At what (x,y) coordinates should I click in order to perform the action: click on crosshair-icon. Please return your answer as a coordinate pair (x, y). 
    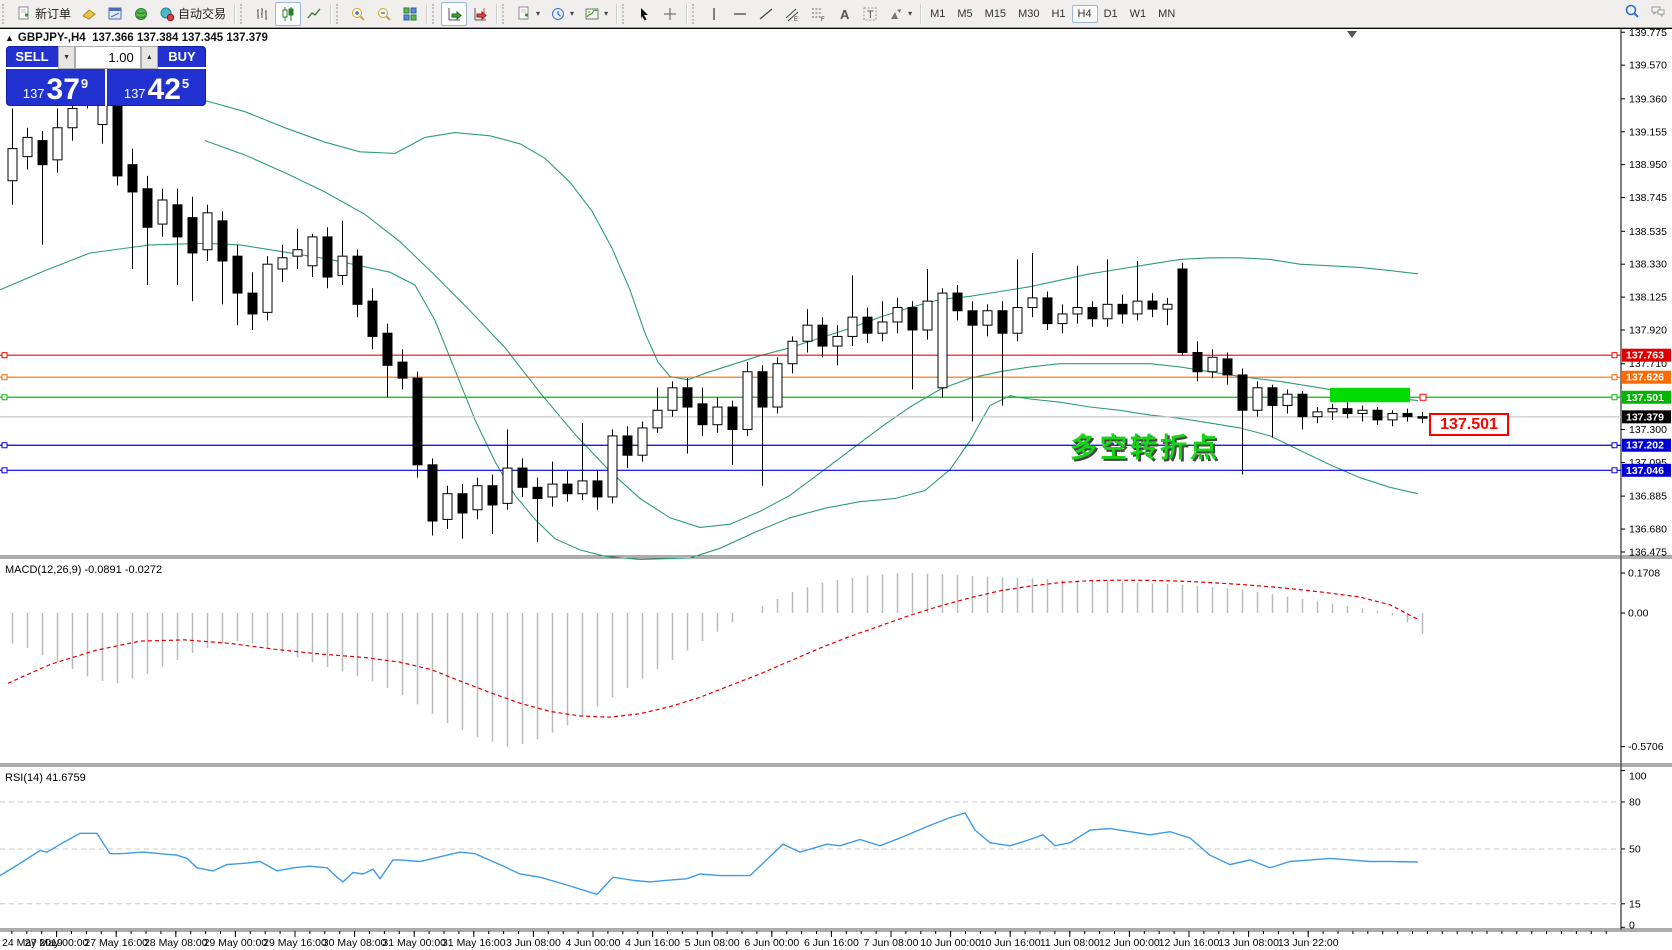
    Looking at the image, I should click on (670, 13).